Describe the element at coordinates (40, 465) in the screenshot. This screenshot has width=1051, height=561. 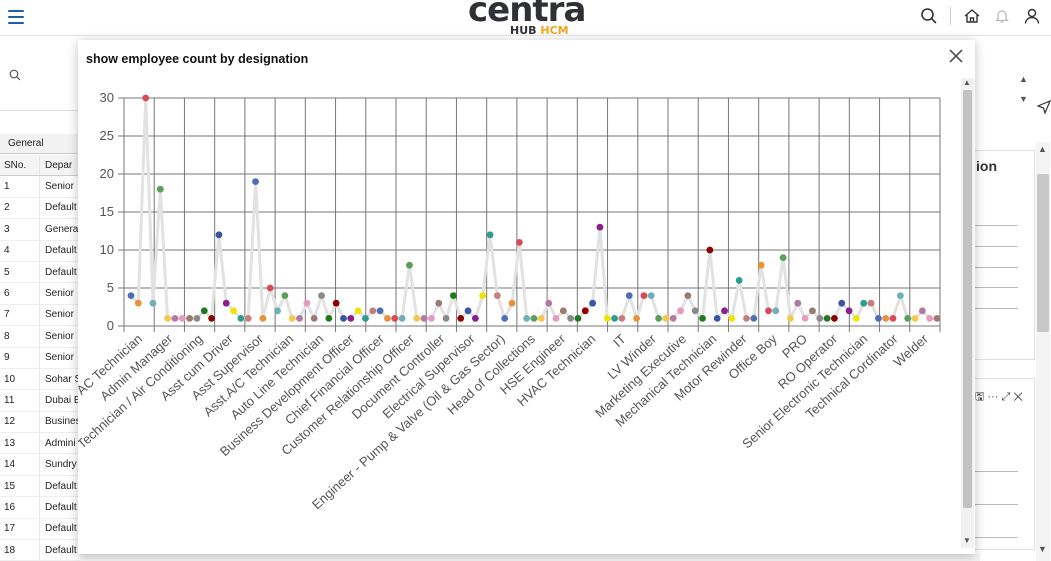
I see `table-row: 14 Sundry` at that location.